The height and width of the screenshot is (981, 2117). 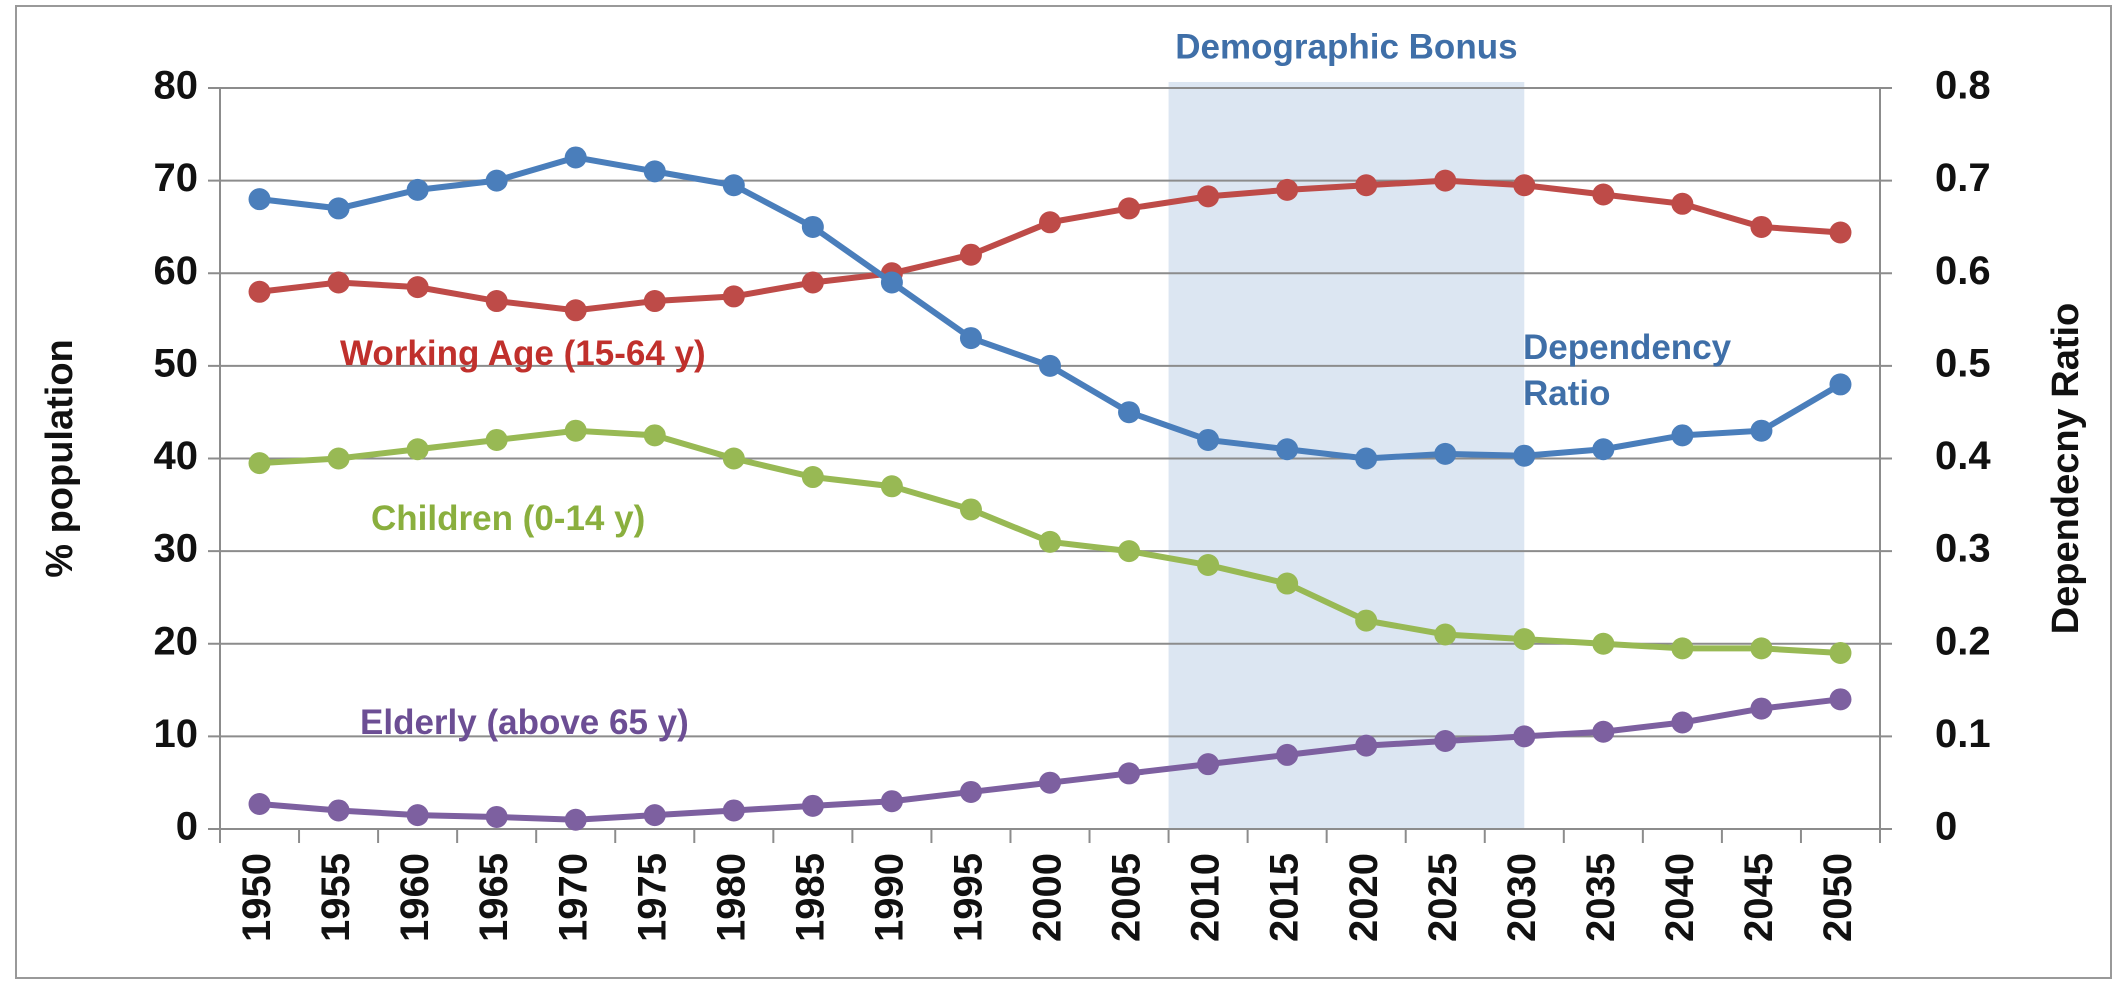 What do you see at coordinates (1601, 897) in the screenshot?
I see `x-tick-label: 2035` at bounding box center [1601, 897].